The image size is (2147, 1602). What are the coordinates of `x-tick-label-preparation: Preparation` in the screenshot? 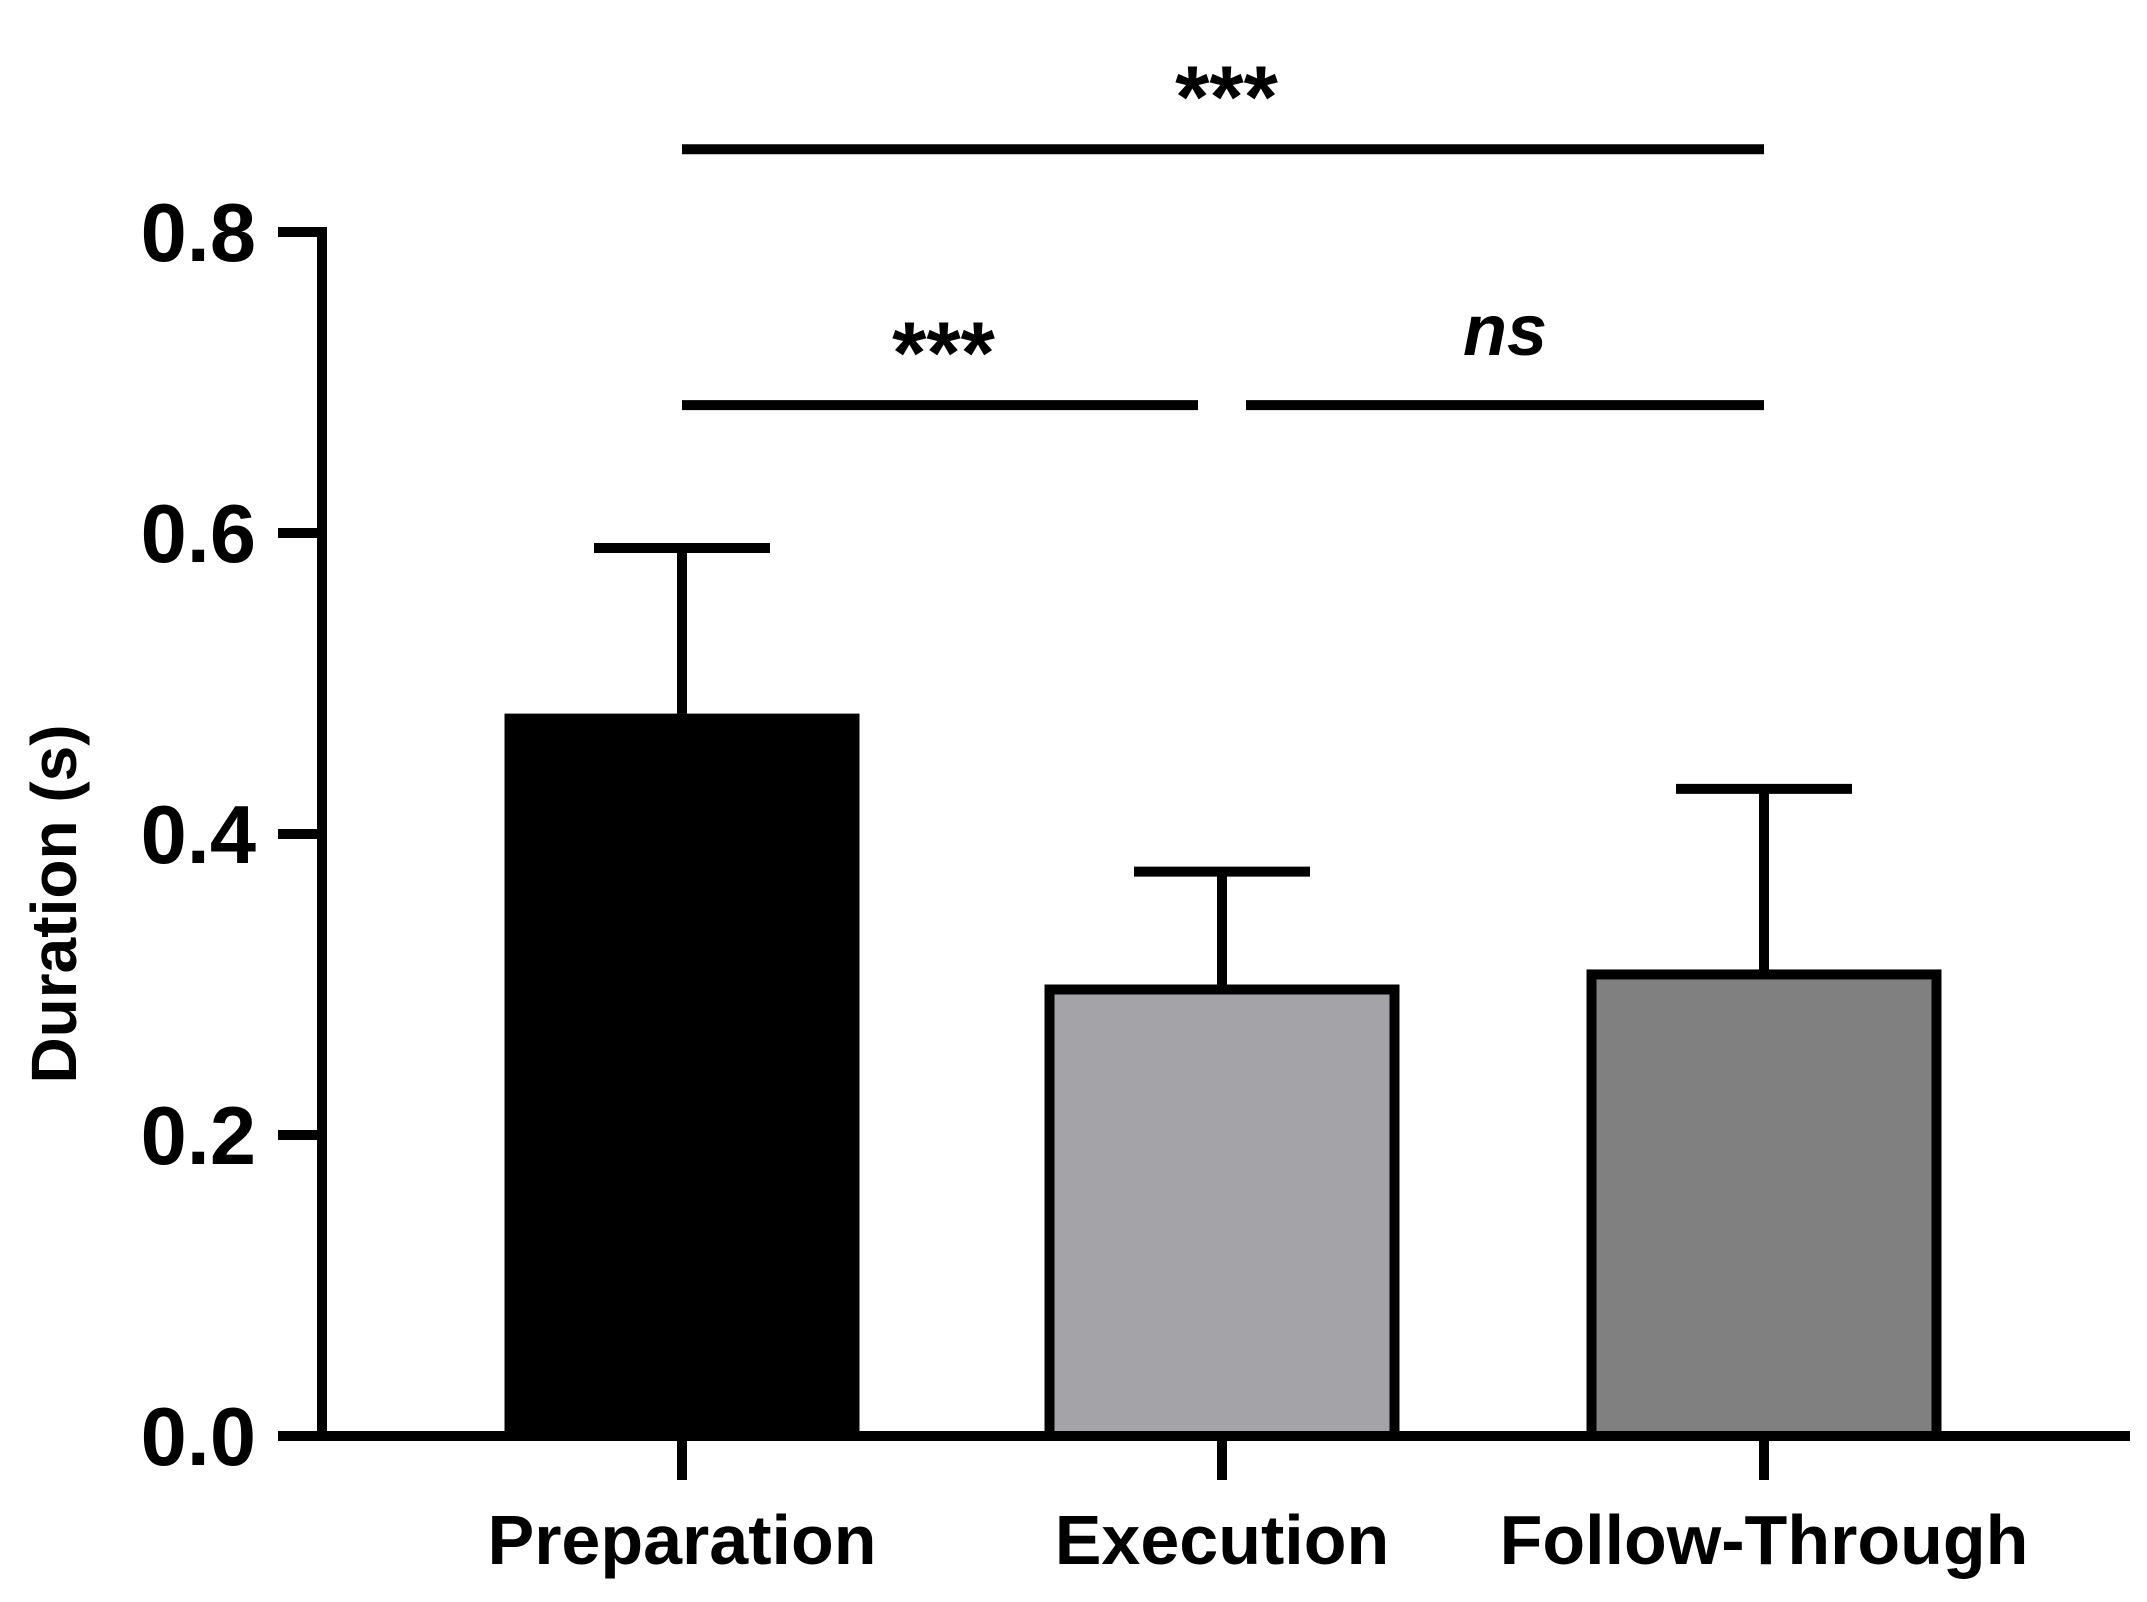 It's located at (682, 1540).